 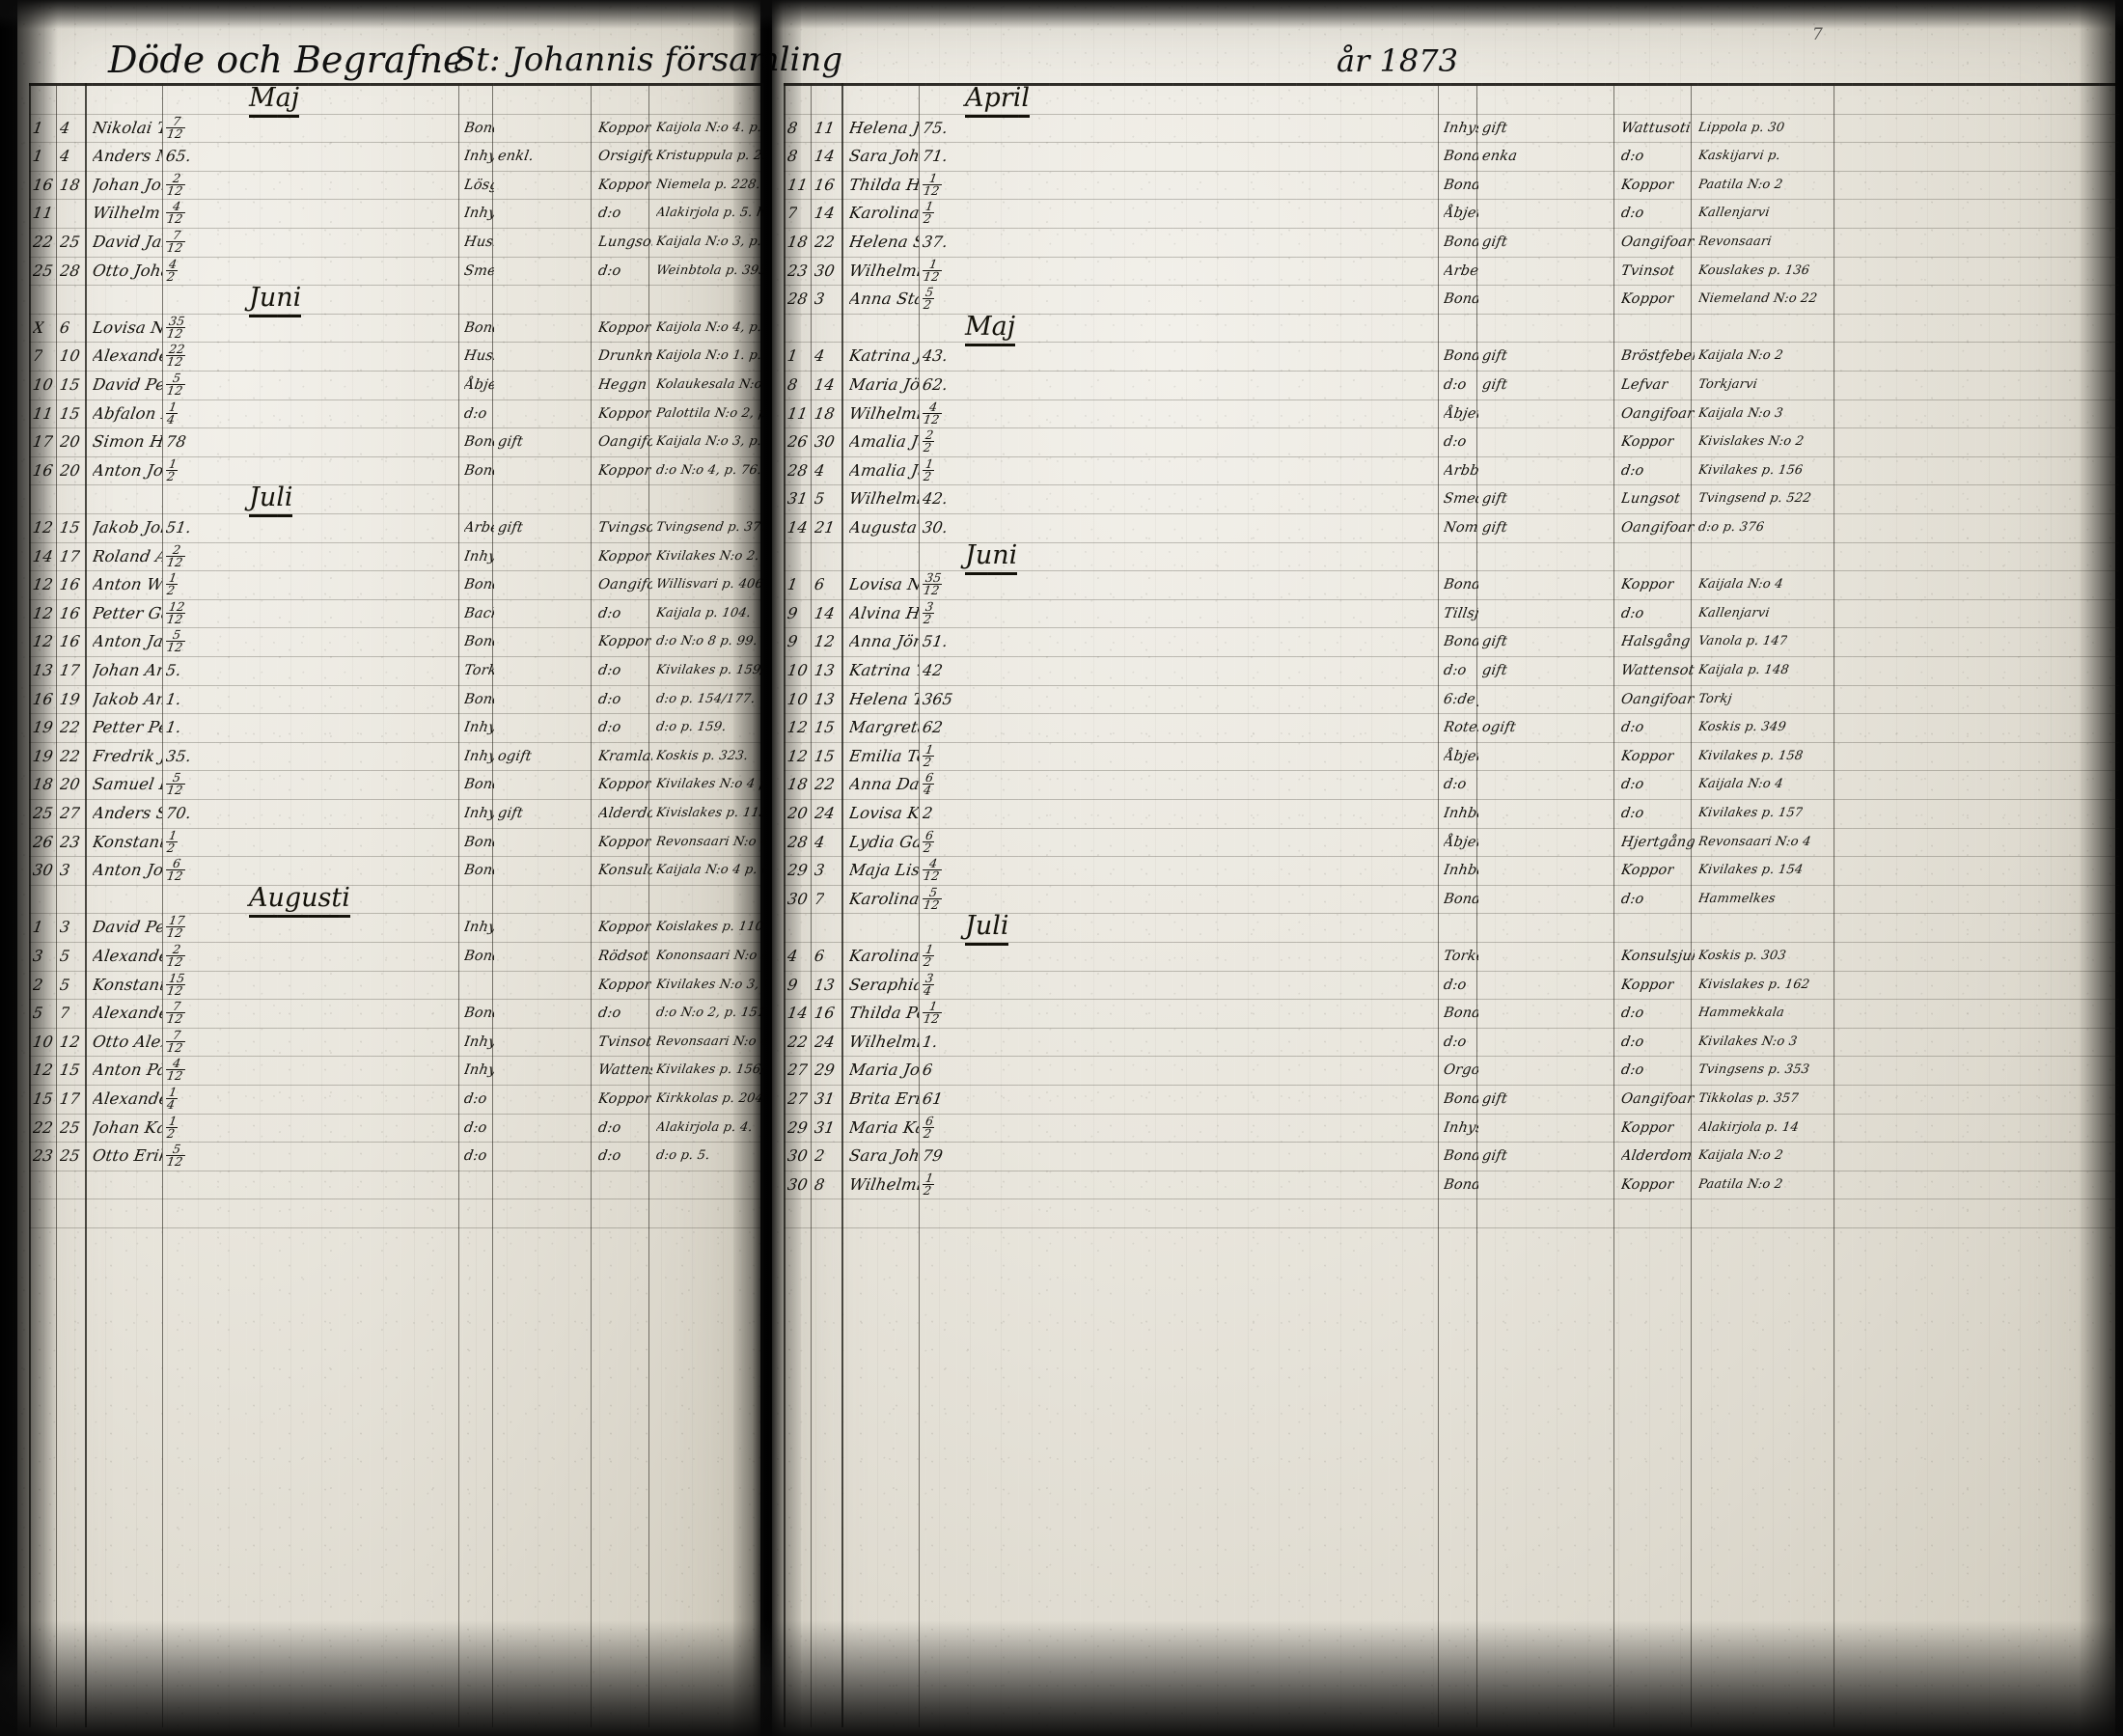 What do you see at coordinates (884, 499) in the screenshot?
I see `deceased-name: Wilhelmina Johansd:r Lindqvist` at bounding box center [884, 499].